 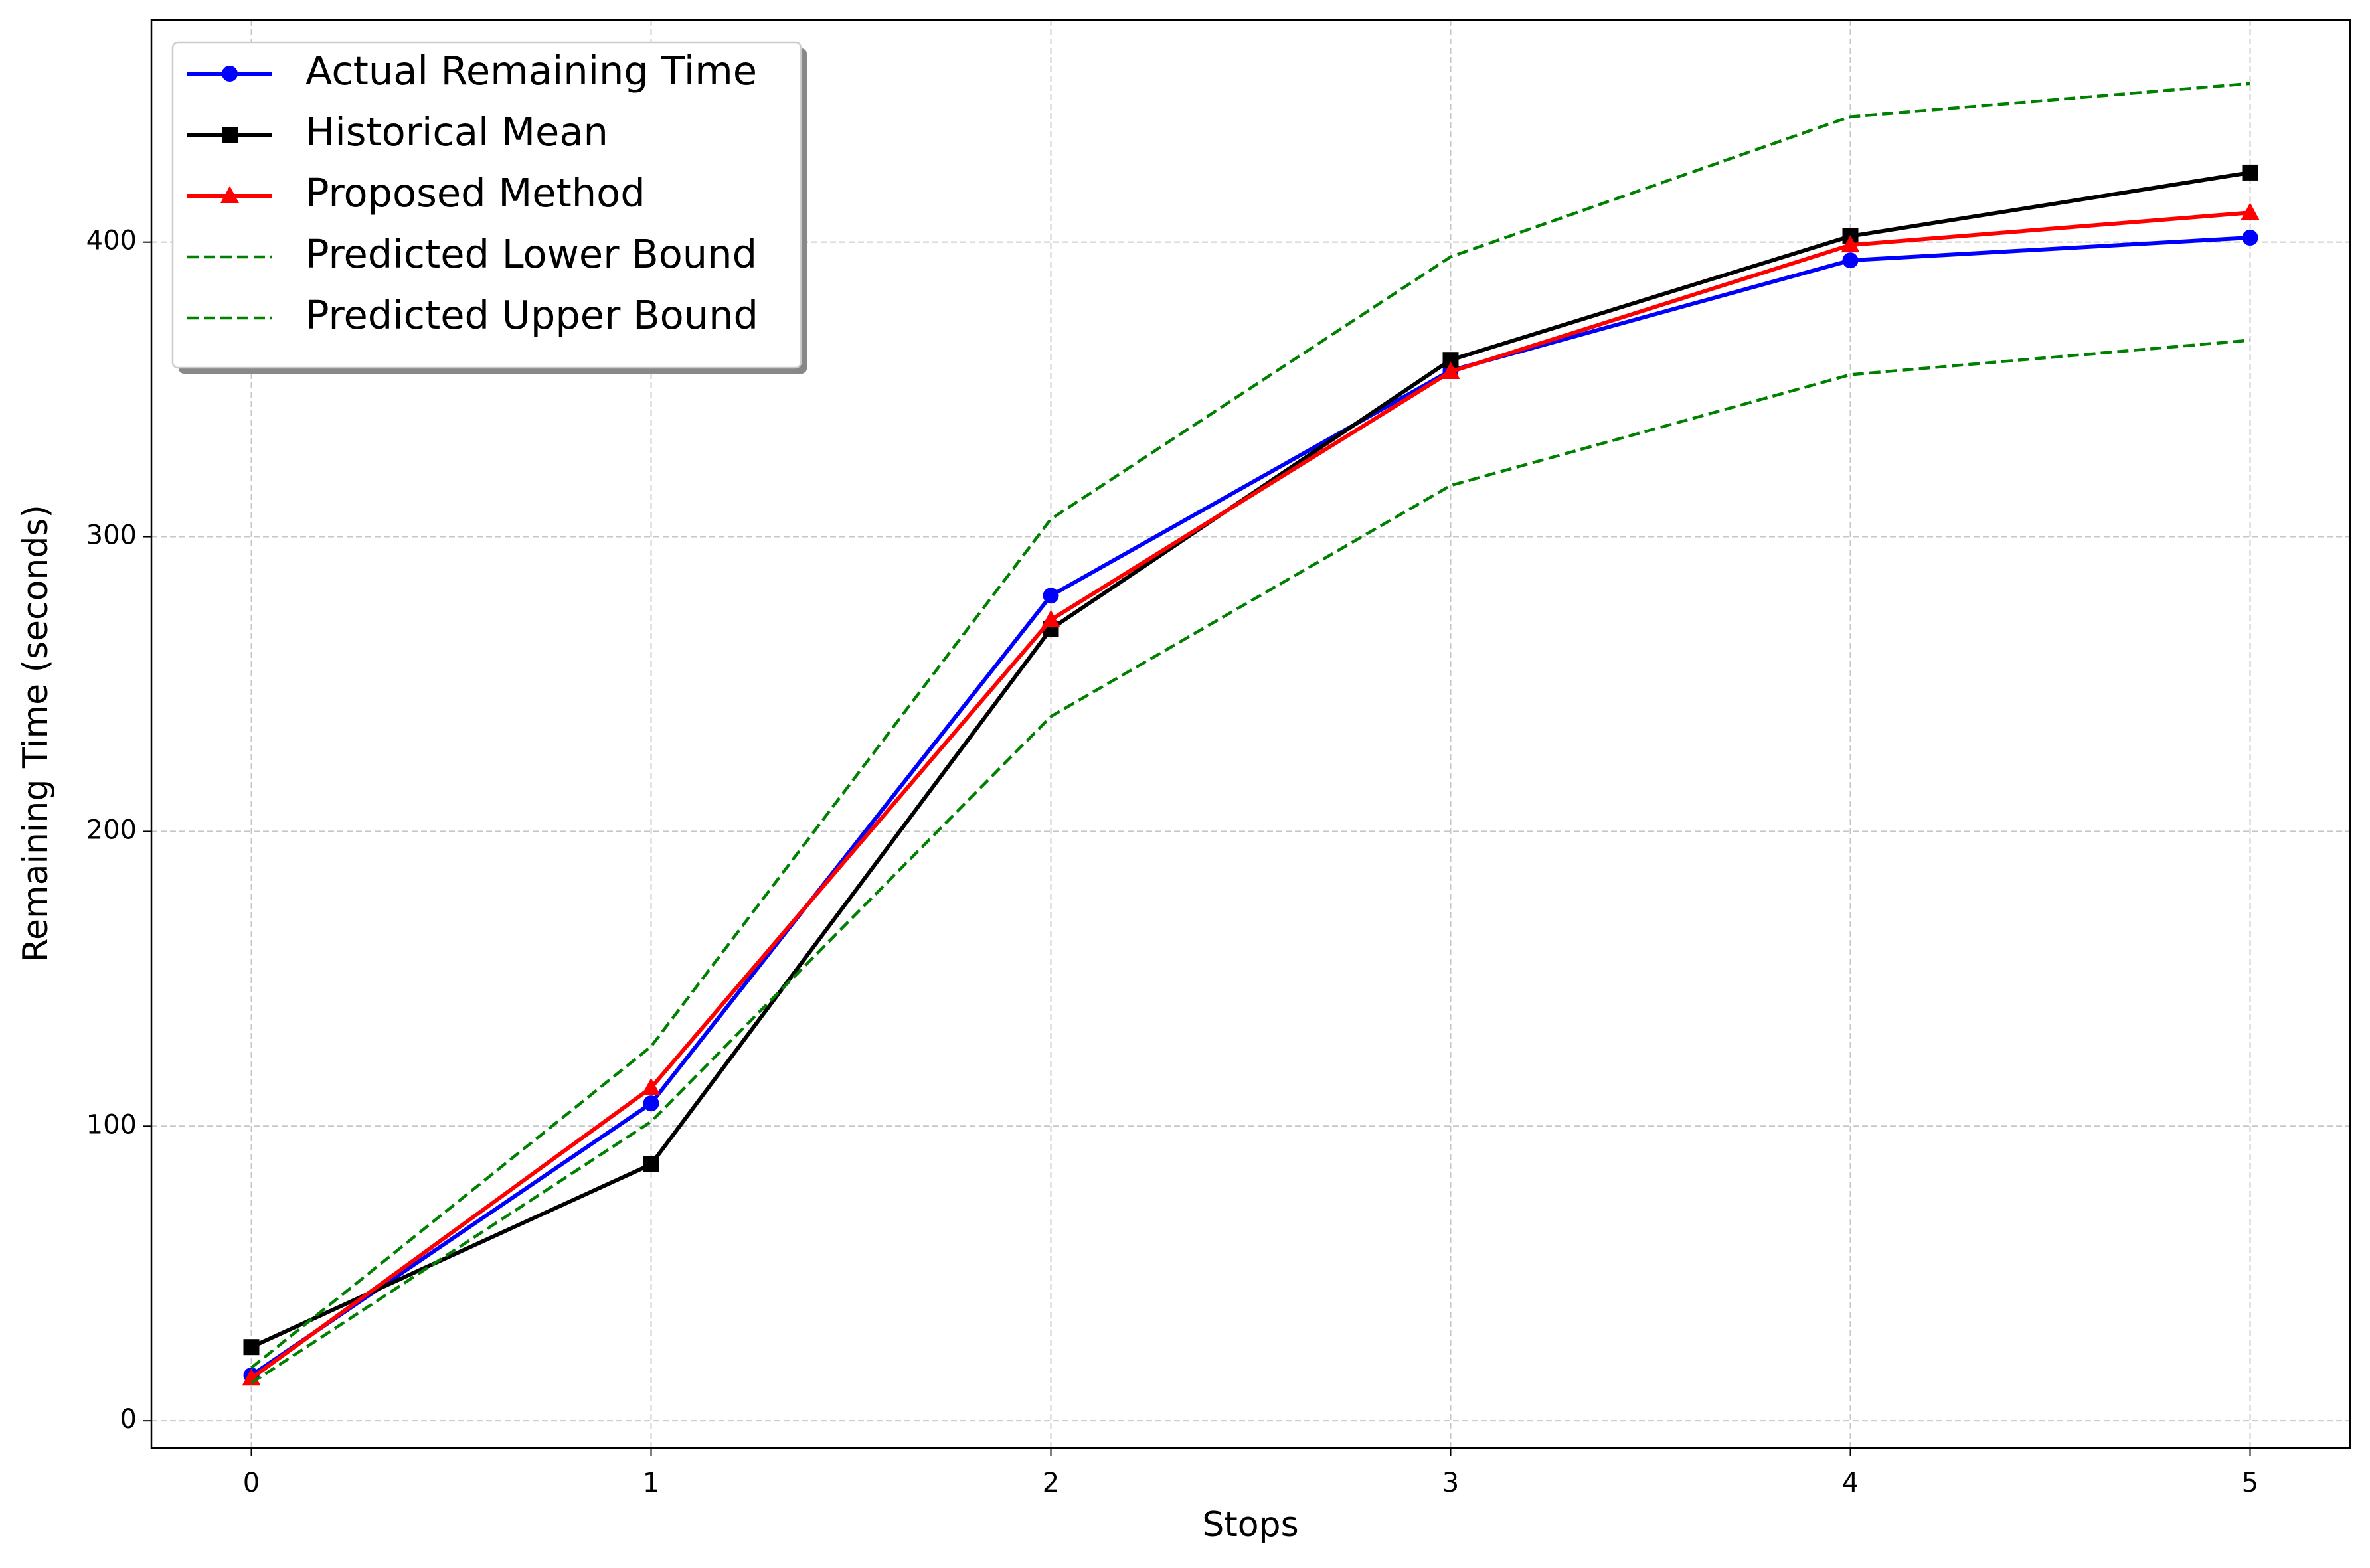 I want to click on x-tick-label: 3, so click(x=1450, y=1483).